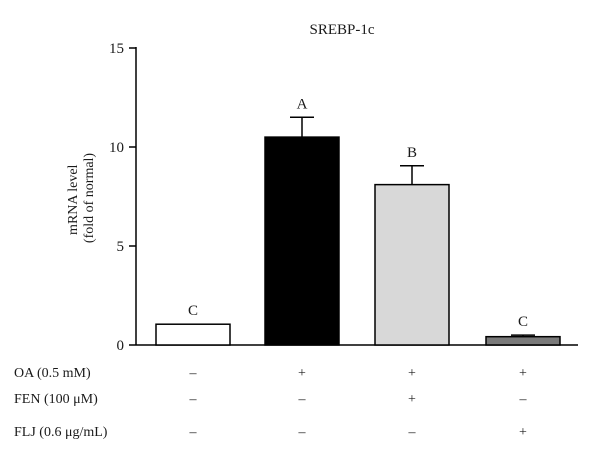 The width and height of the screenshot is (600, 457). I want to click on y-tick-label: 15, so click(116, 49).